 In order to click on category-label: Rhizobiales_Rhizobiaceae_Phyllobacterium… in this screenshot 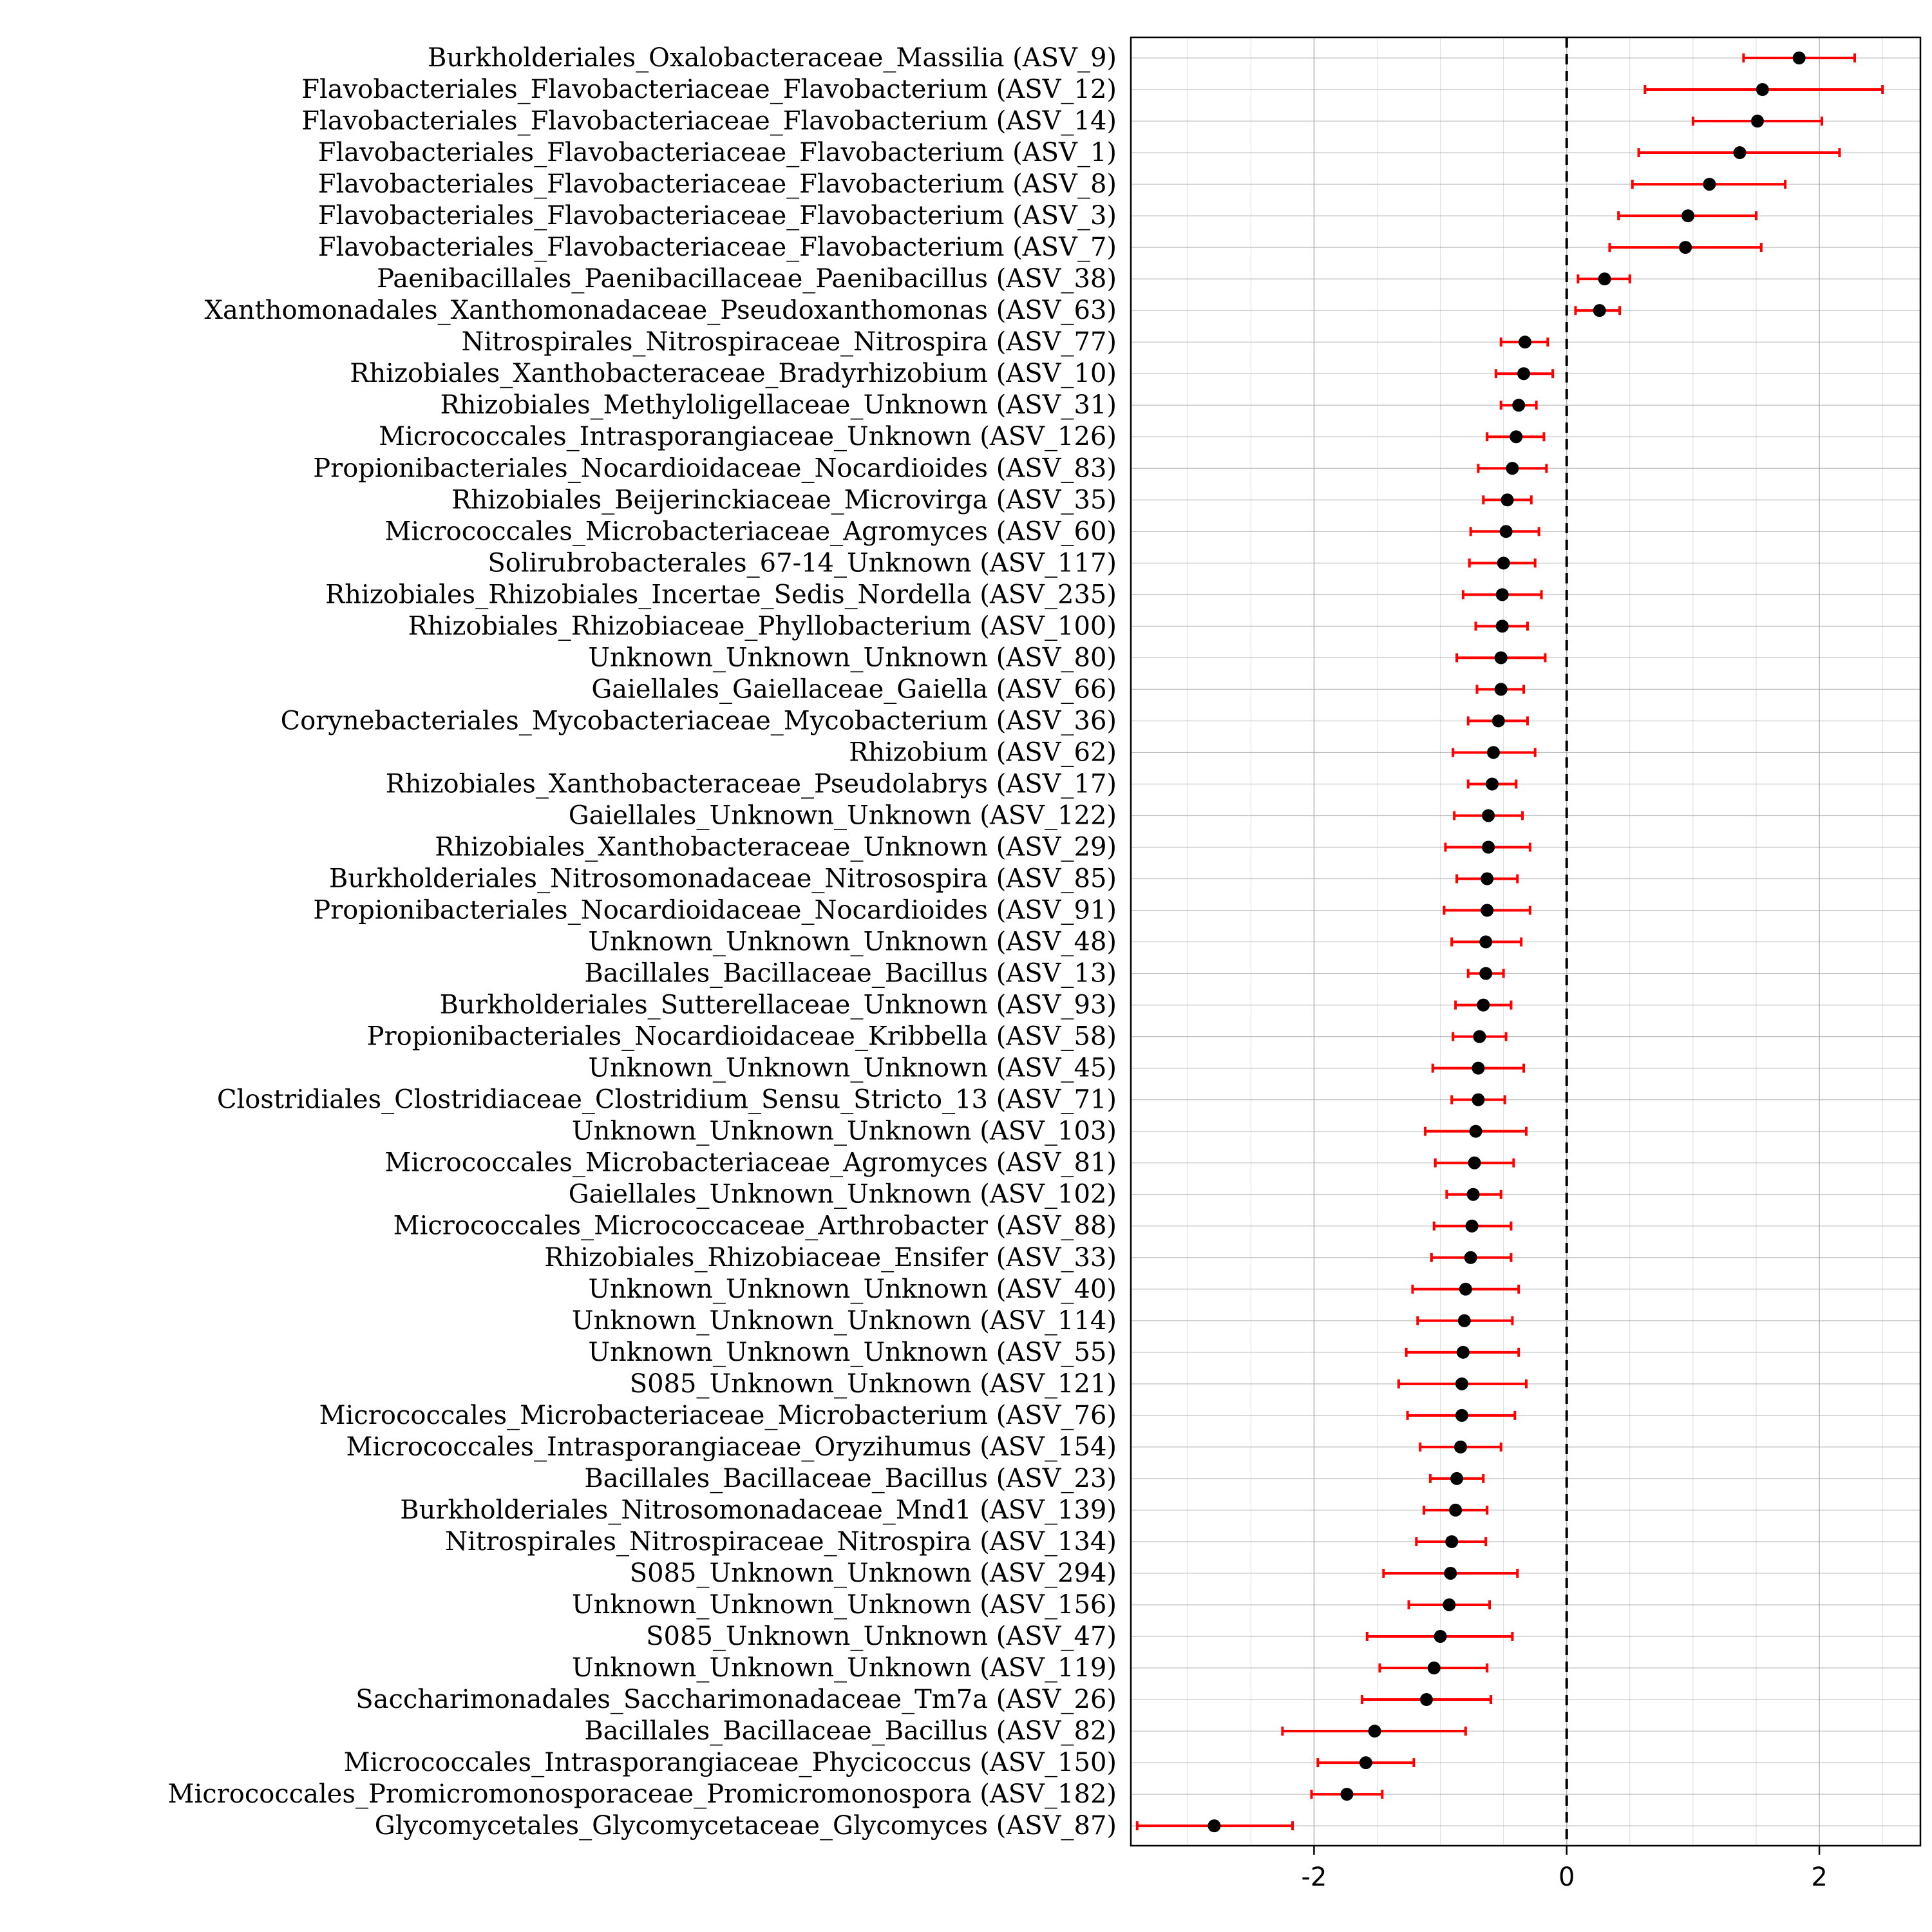, I will do `click(762, 626)`.